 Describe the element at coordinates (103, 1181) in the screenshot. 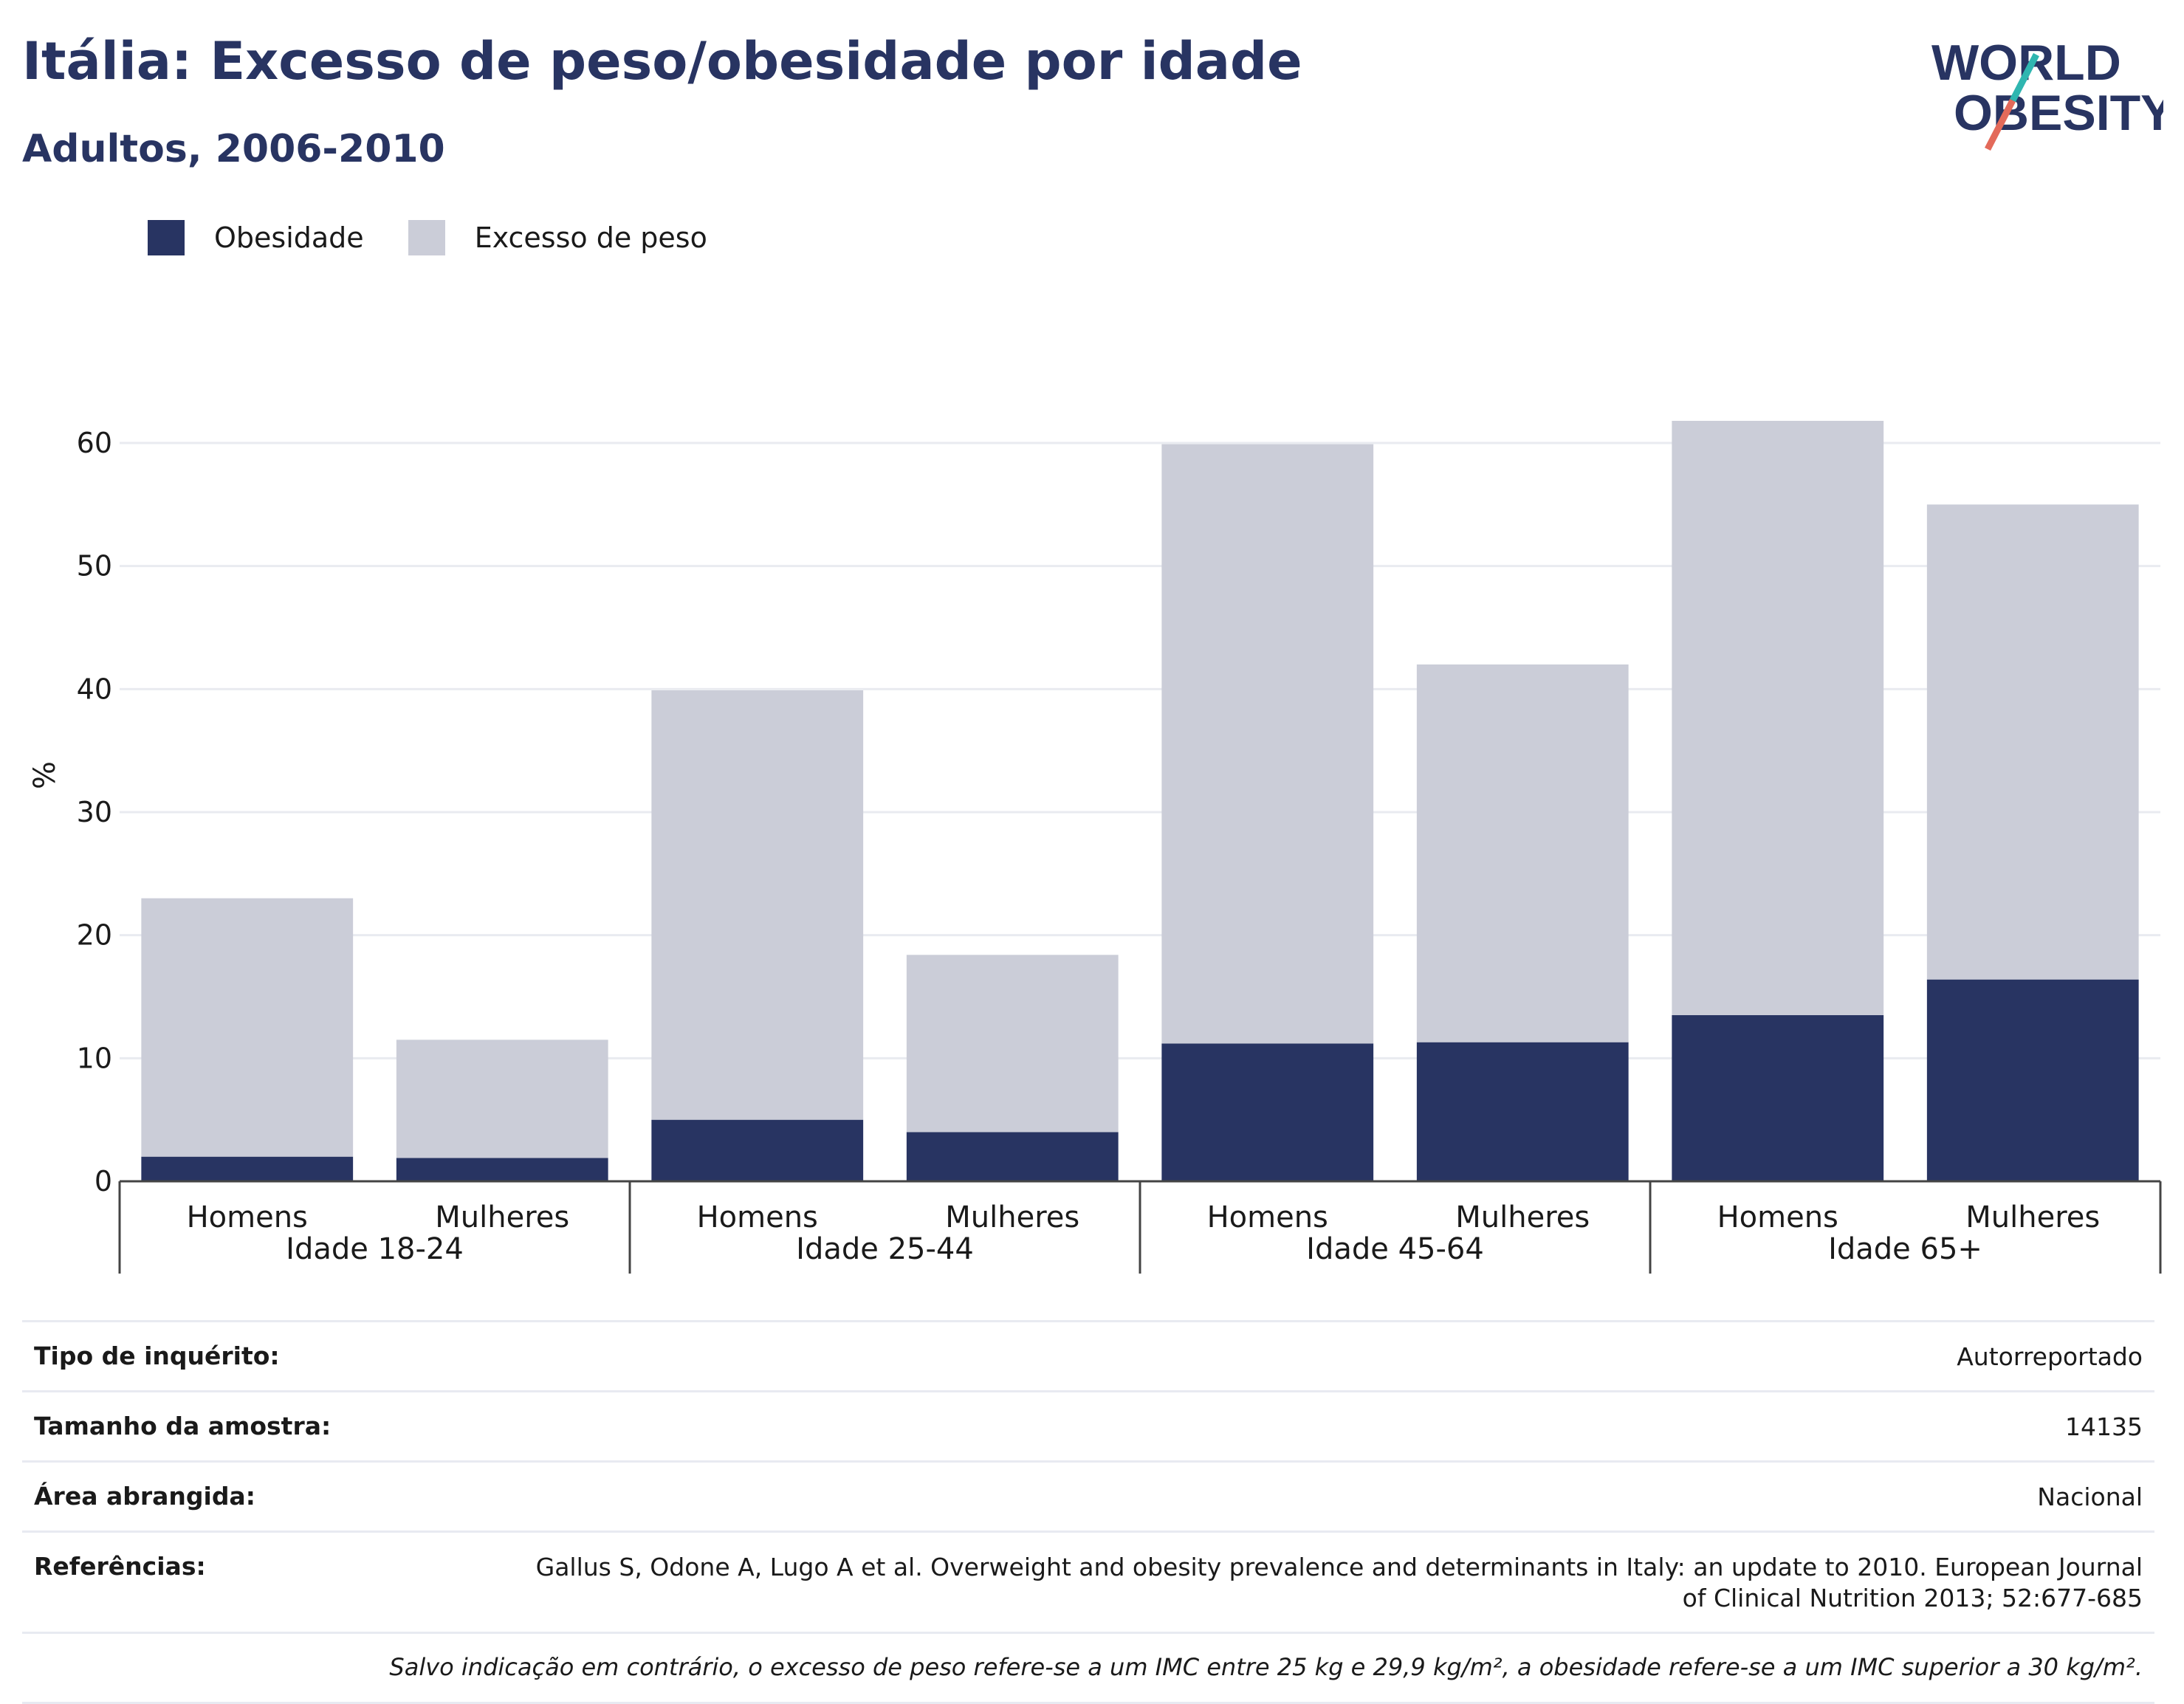

I see `y-tick-label: 0` at that location.